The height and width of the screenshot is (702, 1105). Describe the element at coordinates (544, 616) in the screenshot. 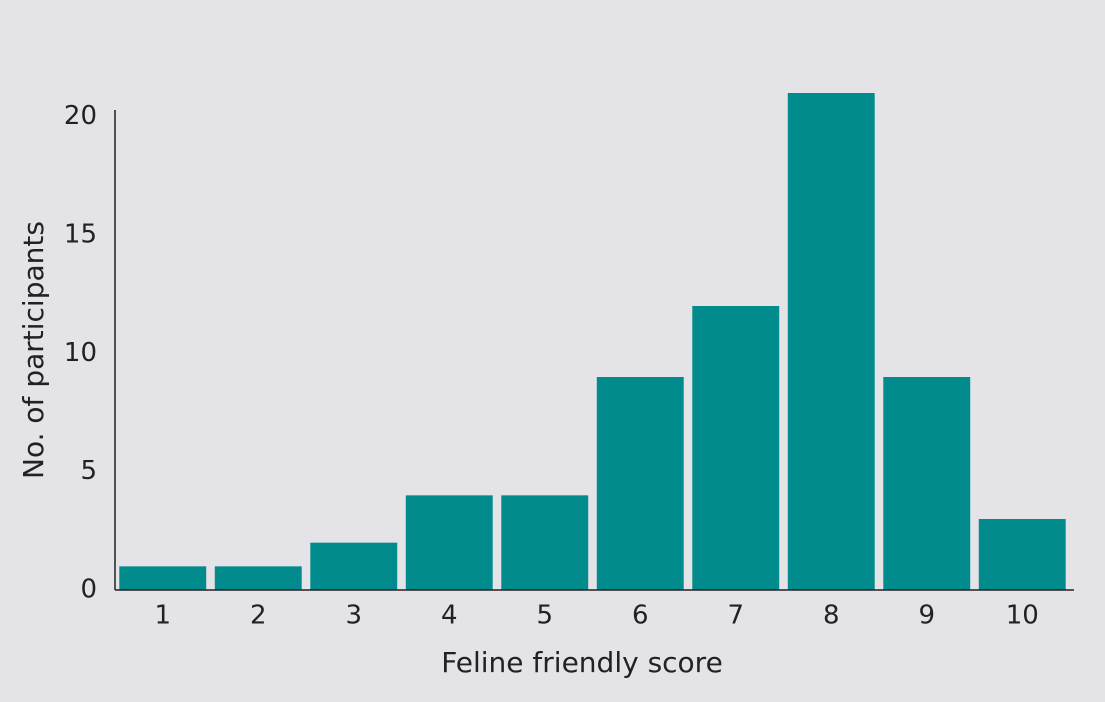

I see `x-tick-label: 5` at that location.